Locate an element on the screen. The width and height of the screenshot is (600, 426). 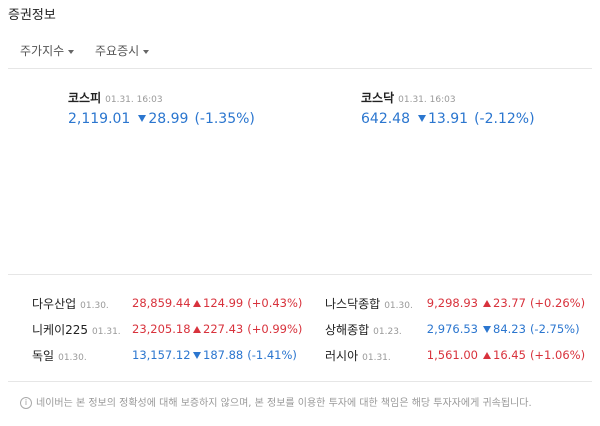
index-value: 2,119.01 is located at coordinates (99, 119).